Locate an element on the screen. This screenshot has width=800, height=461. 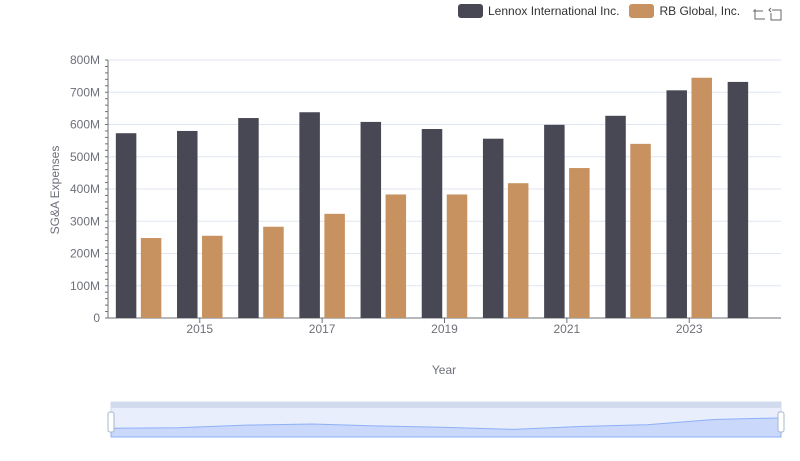
x-axis: 2015 2017 2019 2021 2023 is located at coordinates (444, 327).